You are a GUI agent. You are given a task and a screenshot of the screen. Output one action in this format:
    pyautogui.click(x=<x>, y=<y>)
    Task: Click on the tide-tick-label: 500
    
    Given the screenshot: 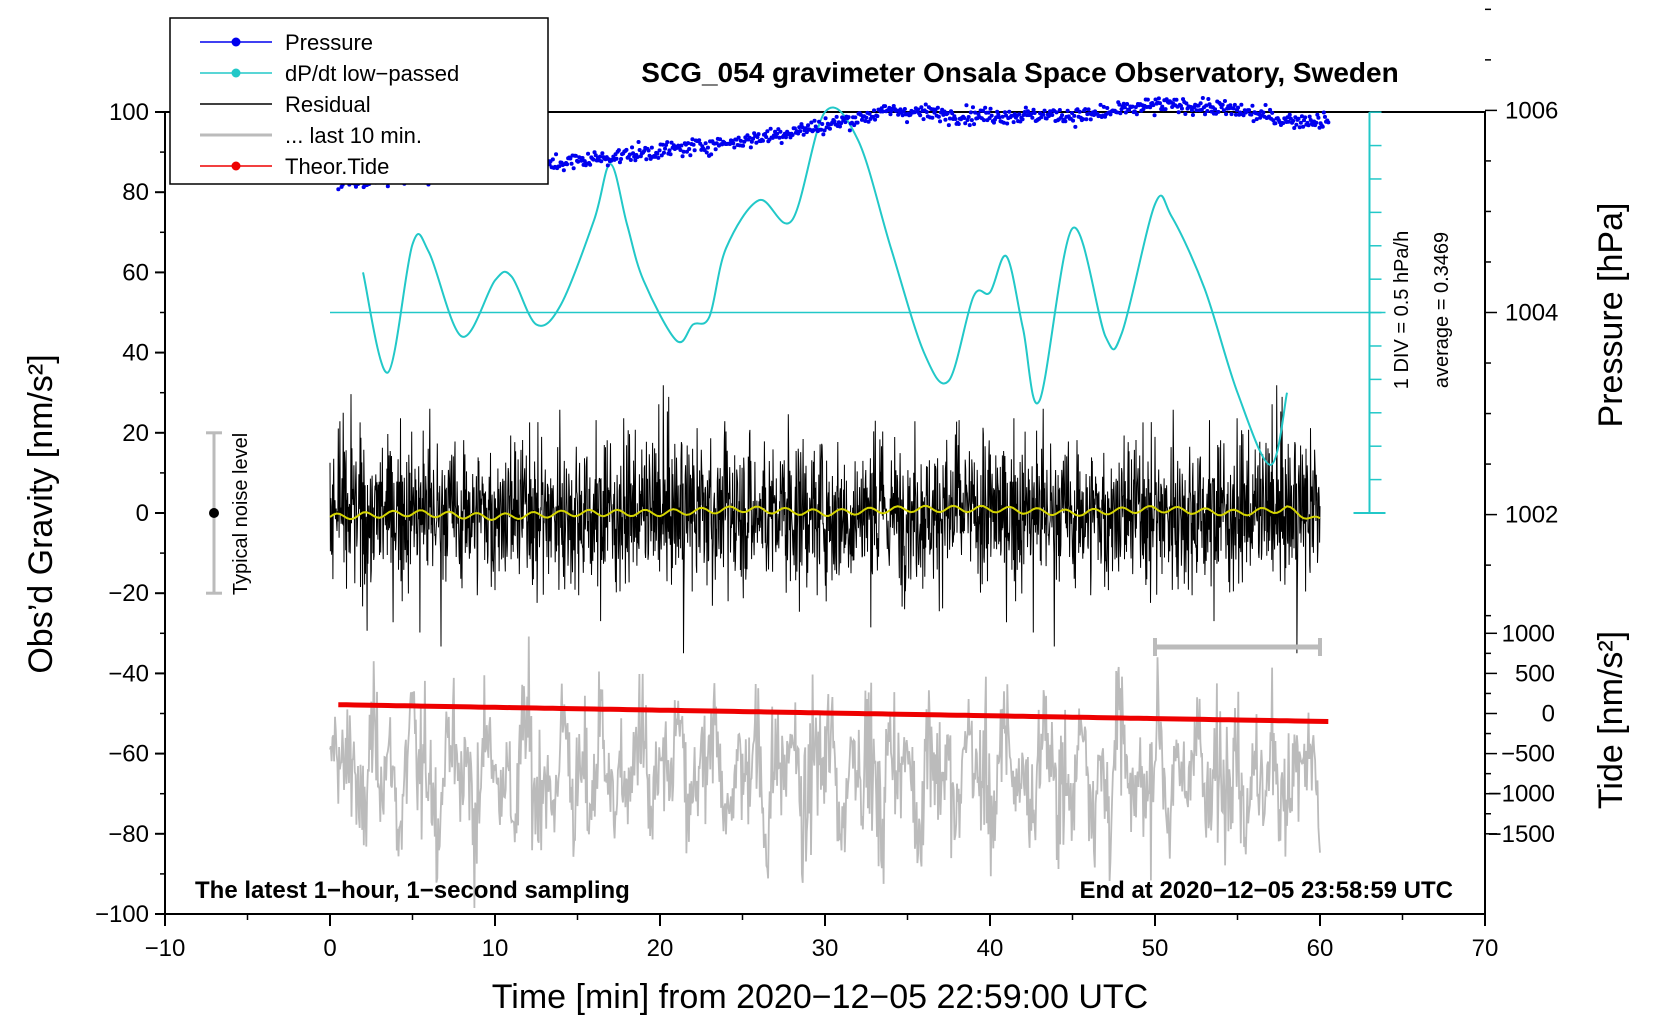 What is the action you would take?
    pyautogui.click(x=1535, y=673)
    